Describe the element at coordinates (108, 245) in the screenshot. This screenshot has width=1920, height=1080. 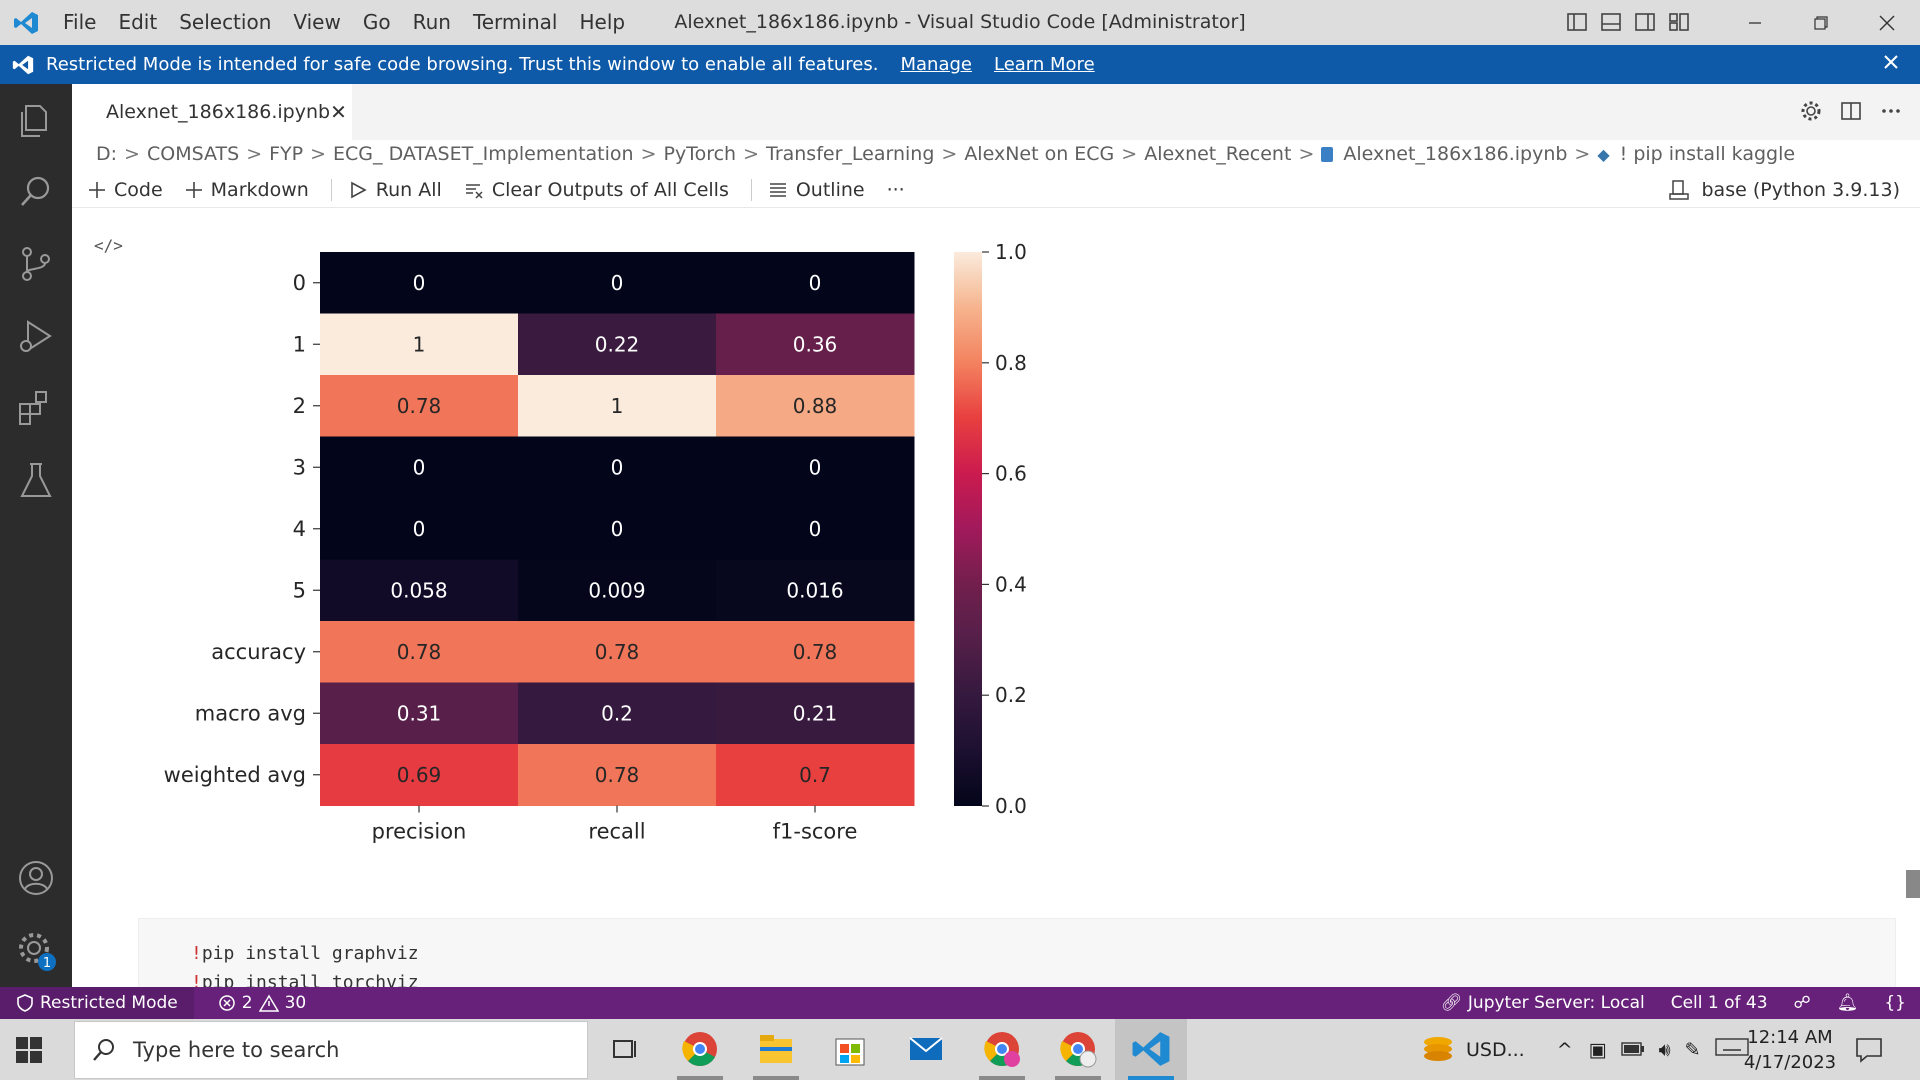
I see `output-code-icon: </>` at that location.